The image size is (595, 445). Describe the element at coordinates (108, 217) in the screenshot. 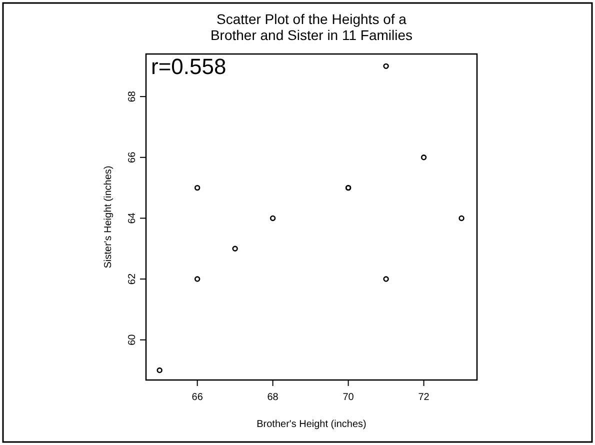

I see `y-axis-title: Sister's Height (inches)` at that location.